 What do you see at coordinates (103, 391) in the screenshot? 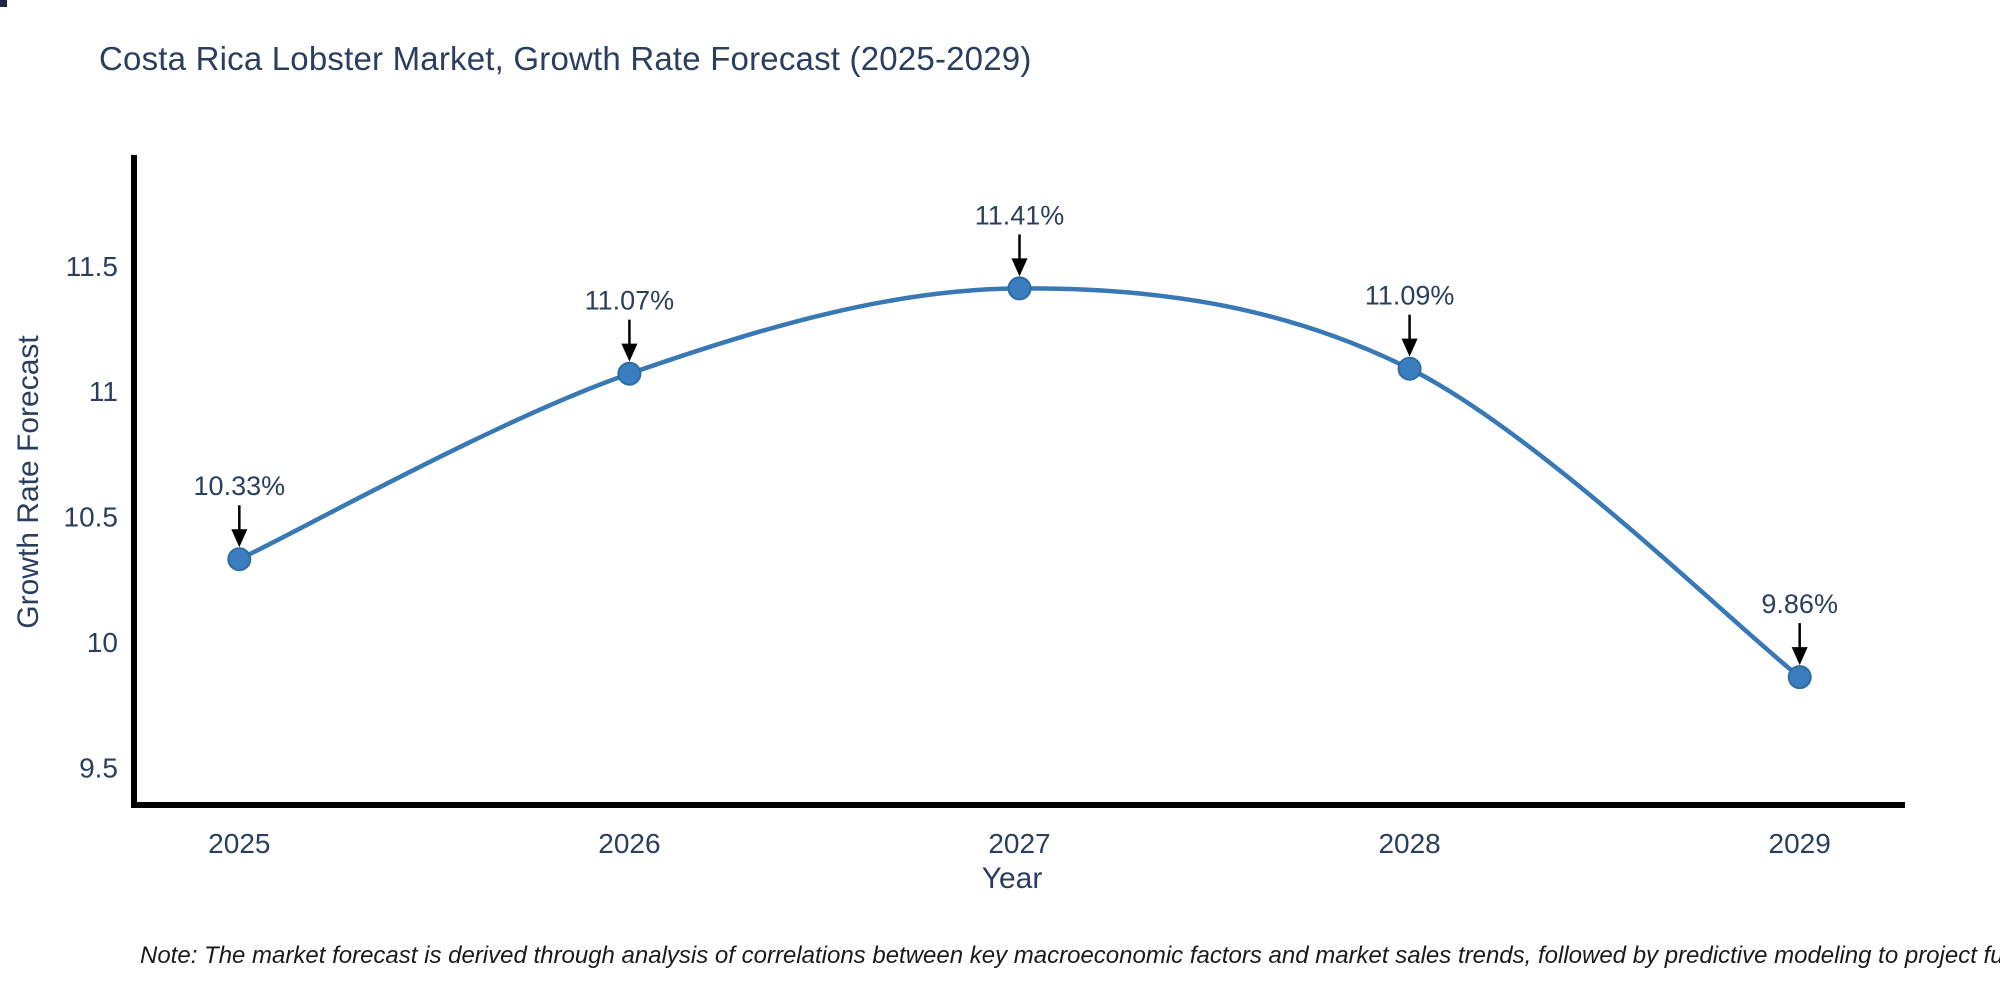
I see `y-tick-label: 11` at bounding box center [103, 391].